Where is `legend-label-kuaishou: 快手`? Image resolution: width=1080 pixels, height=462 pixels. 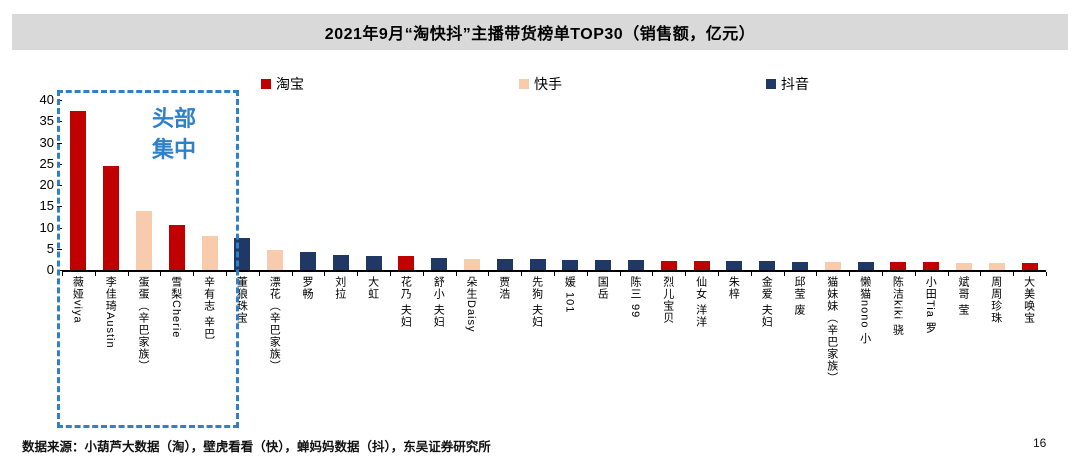 legend-label-kuaishou: 快手 is located at coordinates (548, 84).